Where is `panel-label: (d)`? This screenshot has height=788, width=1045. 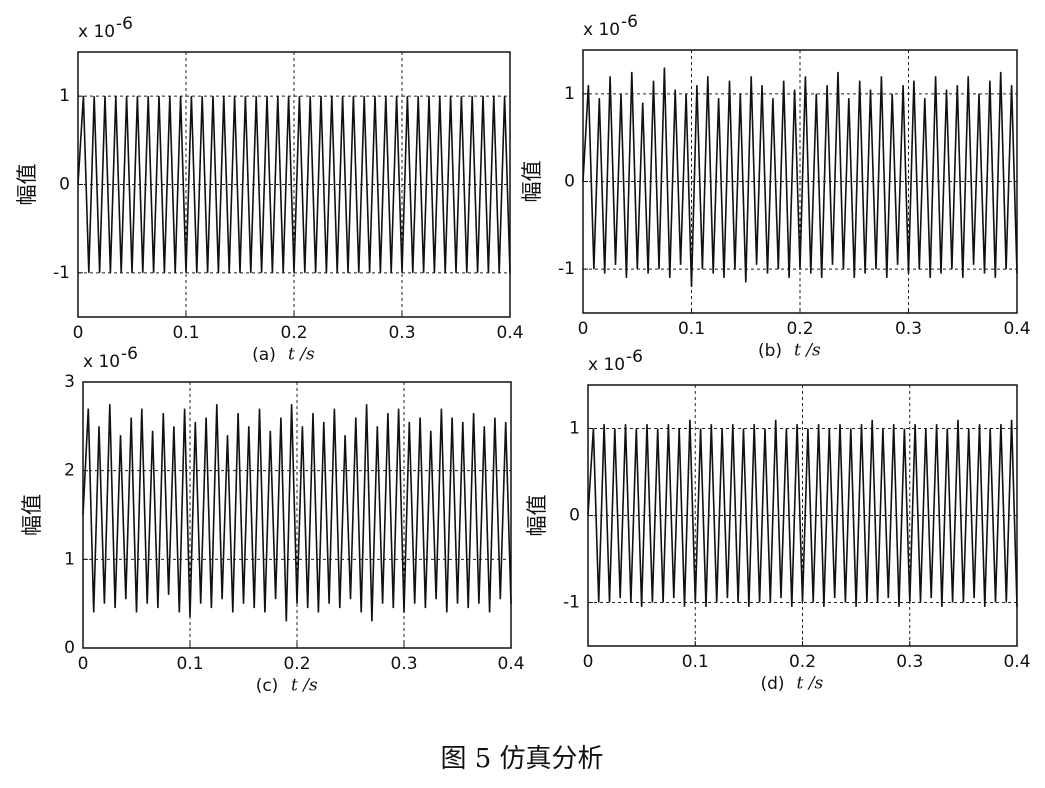 panel-label: (d) is located at coordinates (772, 684).